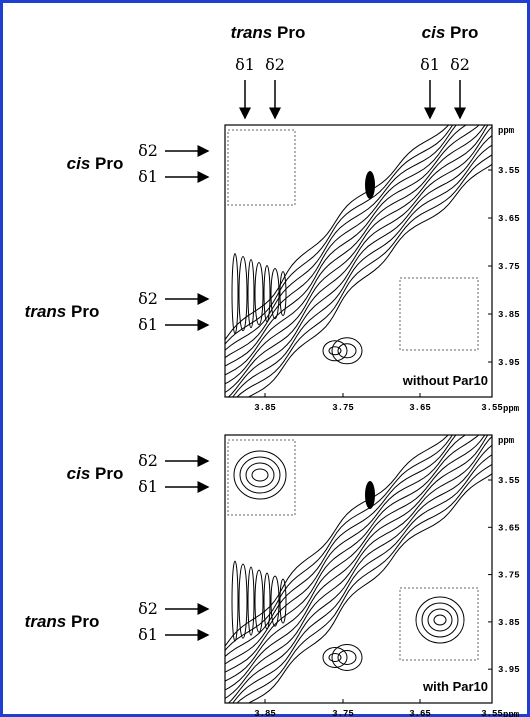 Image resolution: width=530 pixels, height=717 pixels. Describe the element at coordinates (509, 528) in the screenshot. I see `y-tick-label: 3.65` at that location.